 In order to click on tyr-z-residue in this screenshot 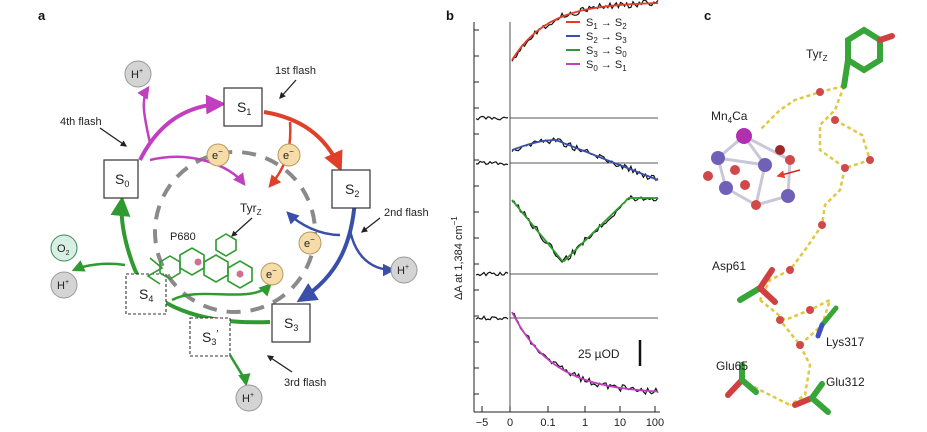, I will do `click(868, 57)`.